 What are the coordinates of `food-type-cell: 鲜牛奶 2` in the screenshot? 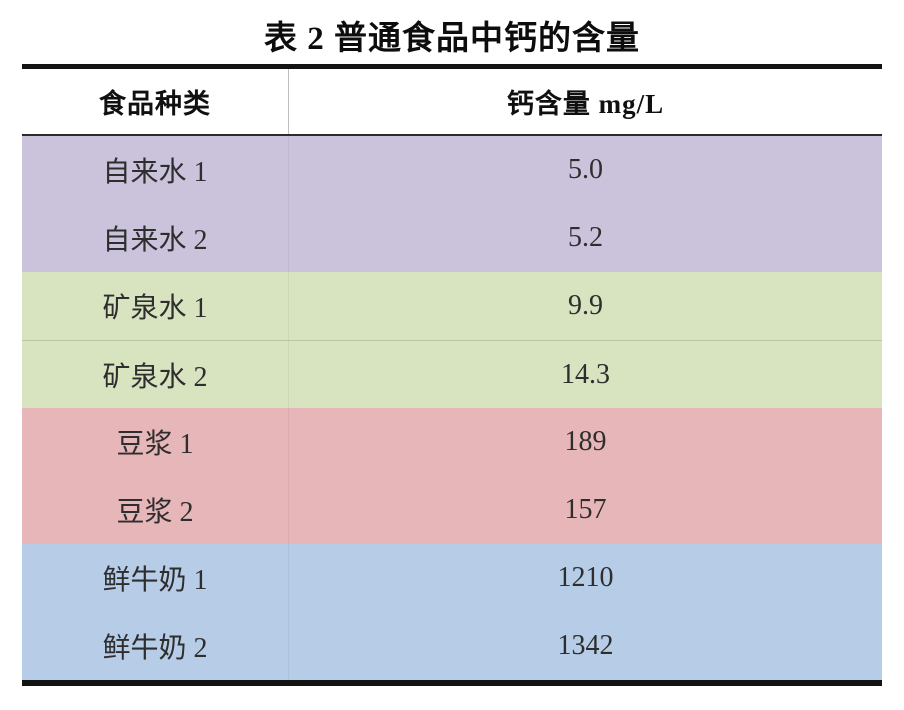 It's located at (155, 646).